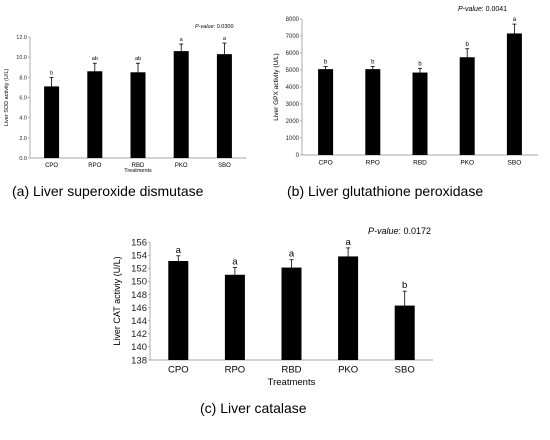  I want to click on y-tick-label: 2.0, so click(23, 139).